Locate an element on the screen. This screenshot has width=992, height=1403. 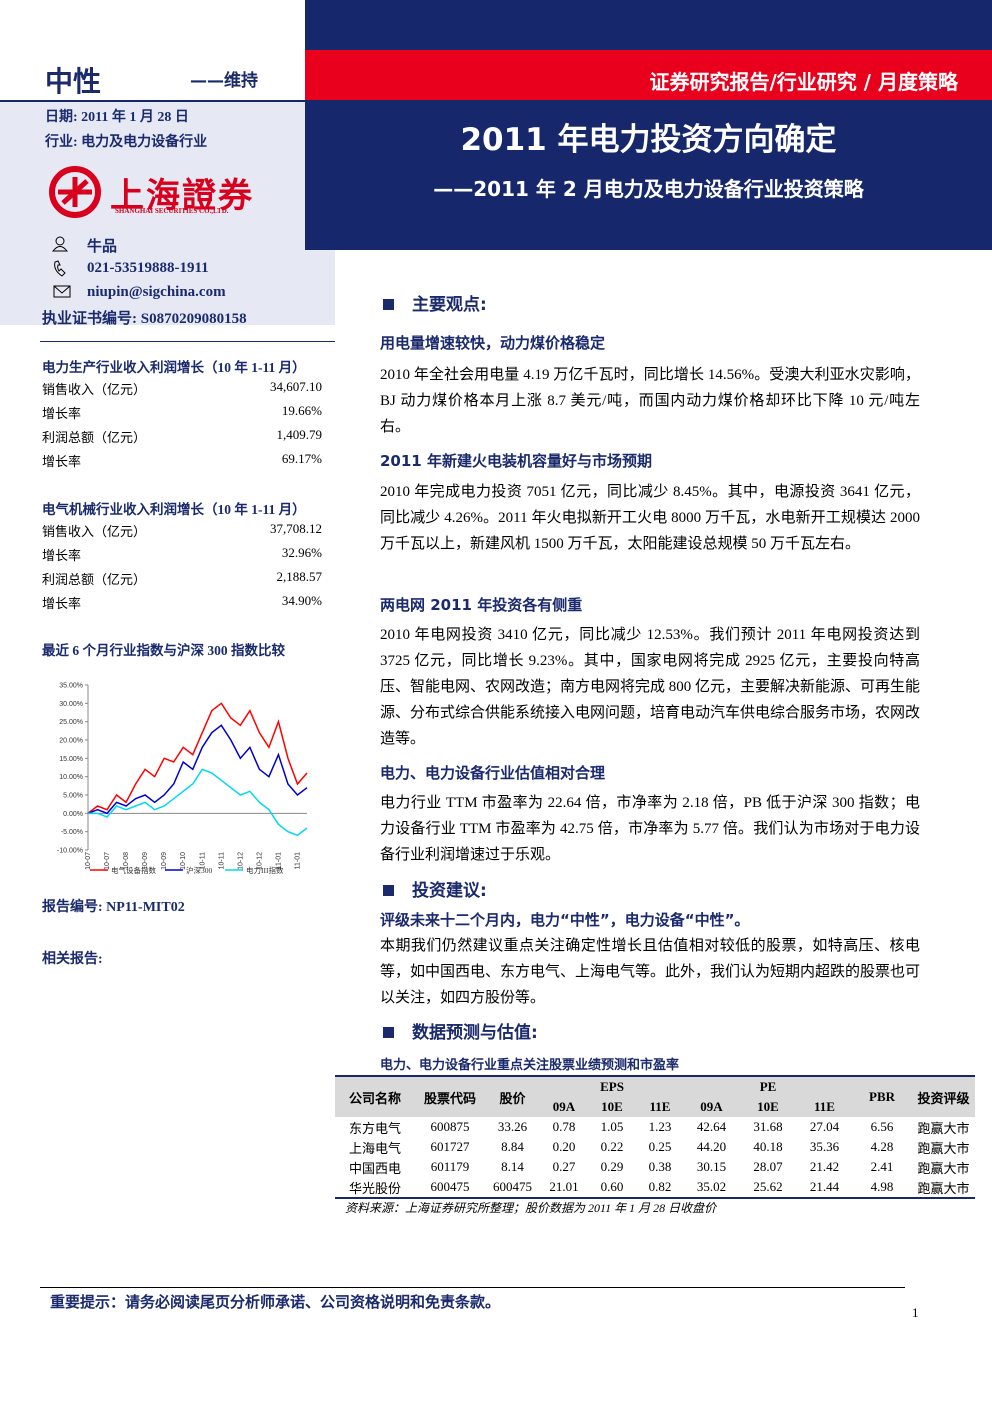
cell: 35.02 is located at coordinates (711, 1186).